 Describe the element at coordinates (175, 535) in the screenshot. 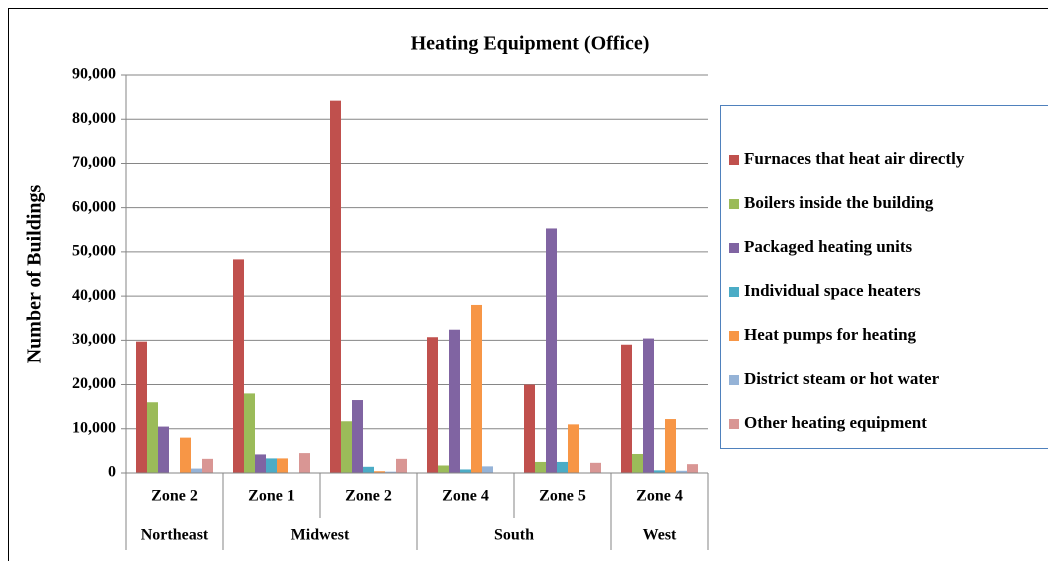

I see `group-label: Northeast` at that location.